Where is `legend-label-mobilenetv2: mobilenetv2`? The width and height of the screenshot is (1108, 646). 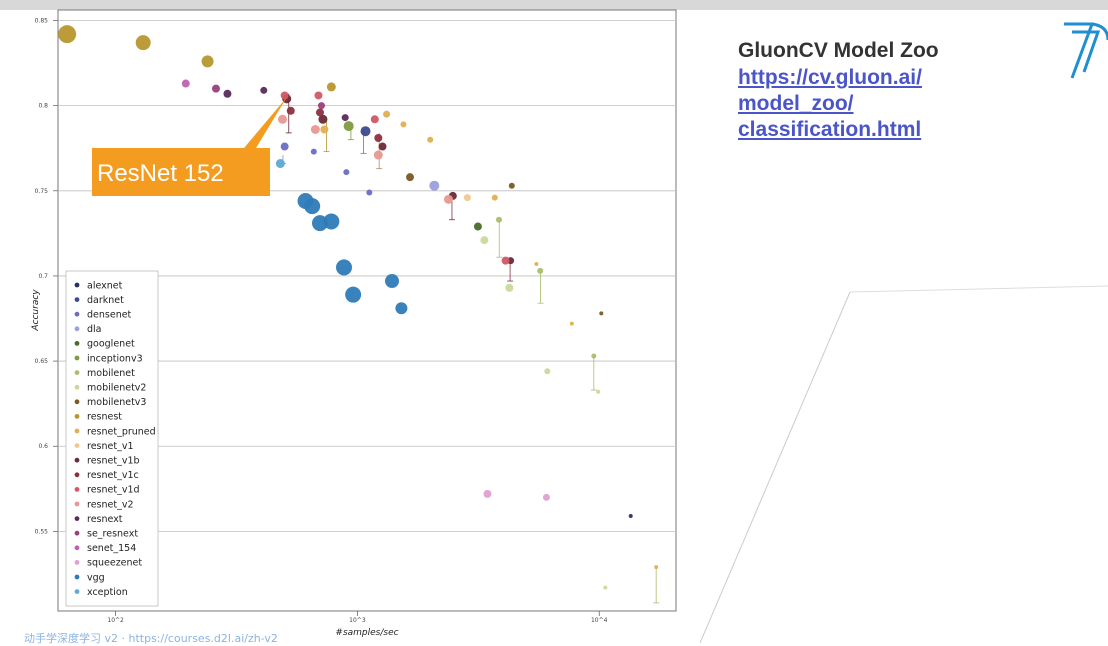
legend-label-mobilenetv2: mobilenetv2 is located at coordinates (116, 388).